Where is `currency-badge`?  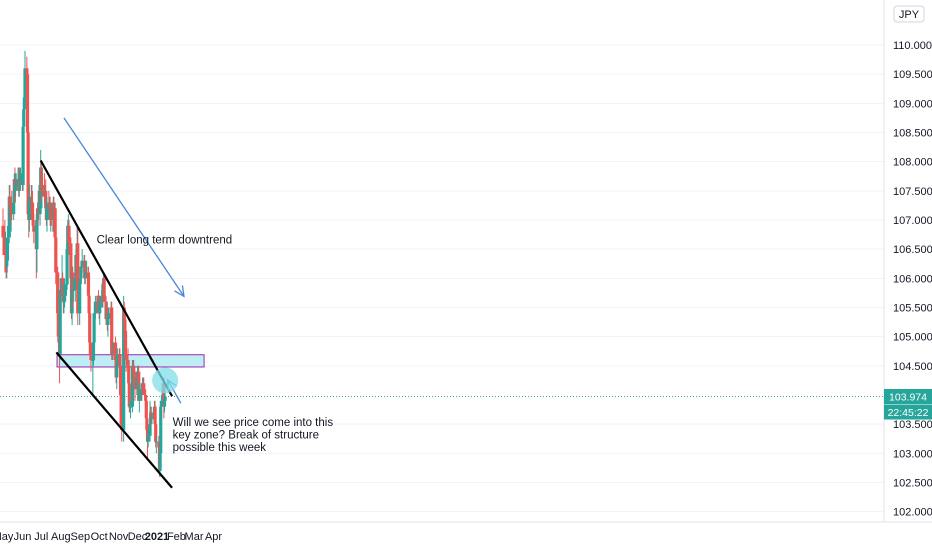
currency-badge is located at coordinates (909, 14).